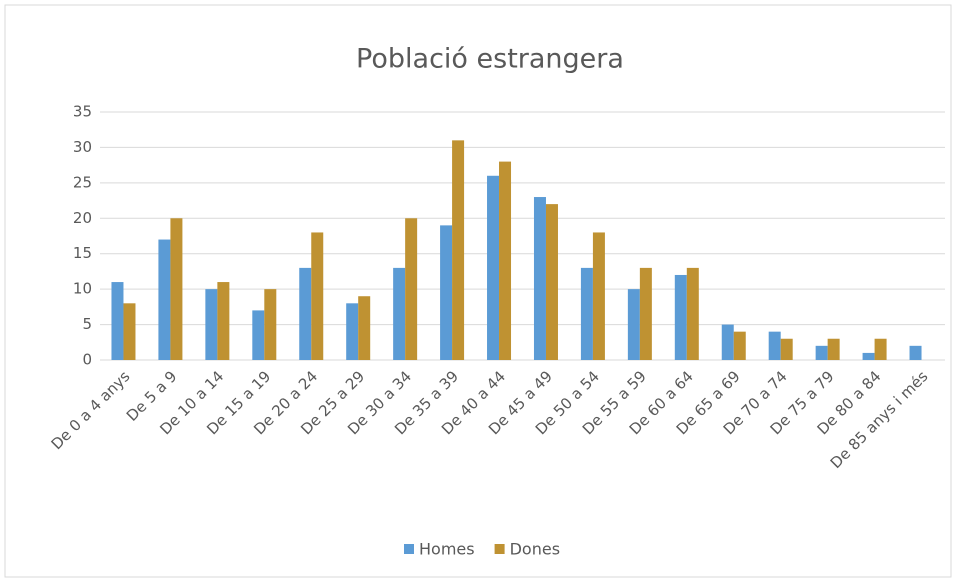  Describe the element at coordinates (82, 289) in the screenshot. I see `y-tick-label: 10` at that location.